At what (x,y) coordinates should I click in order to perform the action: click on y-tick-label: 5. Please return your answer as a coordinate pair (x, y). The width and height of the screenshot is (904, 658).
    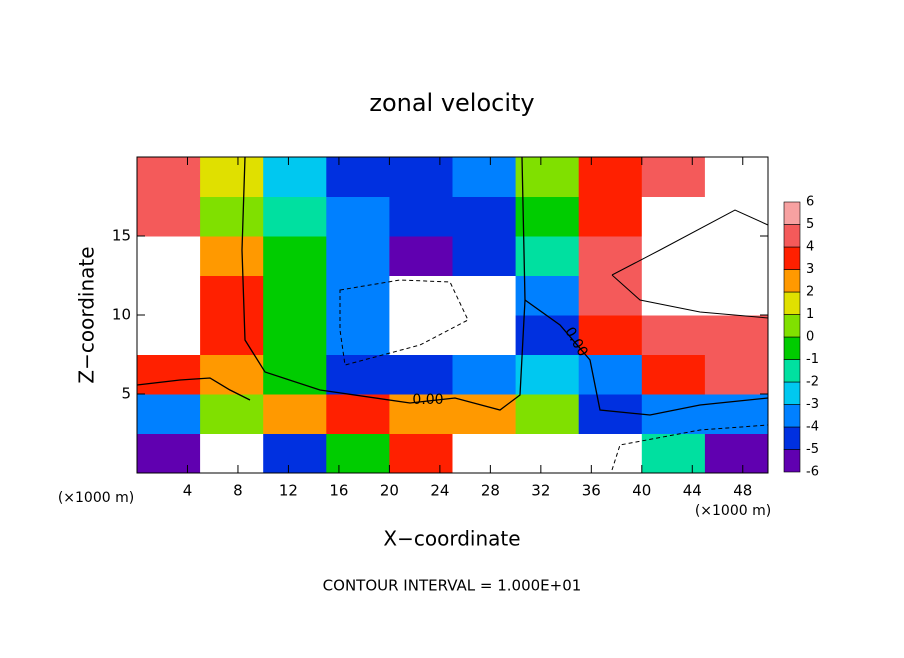
    Looking at the image, I should click on (126, 394).